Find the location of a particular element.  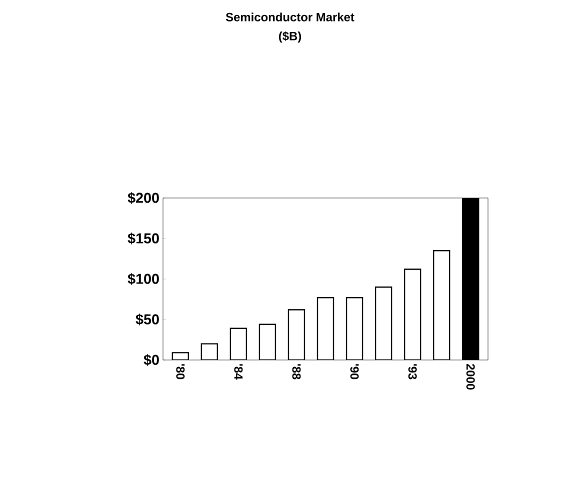

y-tick-label: $0 is located at coordinates (151, 360).